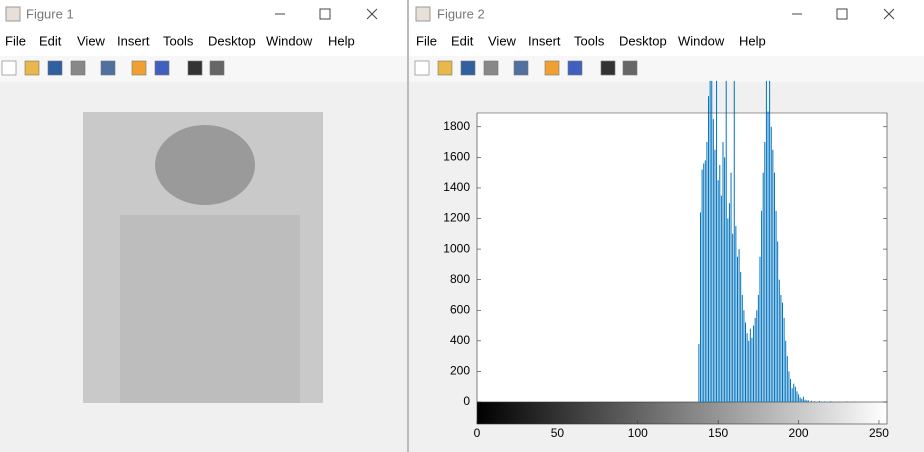 This screenshot has width=924, height=452. What do you see at coordinates (203, 28) in the screenshot?
I see `window-1-bar` at bounding box center [203, 28].